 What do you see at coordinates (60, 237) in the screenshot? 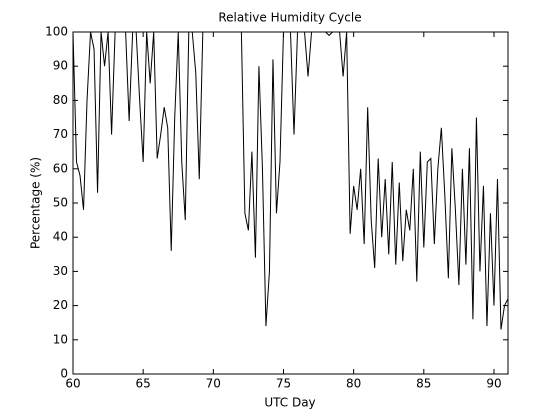
I see `y-tick-label: 40` at bounding box center [60, 237].